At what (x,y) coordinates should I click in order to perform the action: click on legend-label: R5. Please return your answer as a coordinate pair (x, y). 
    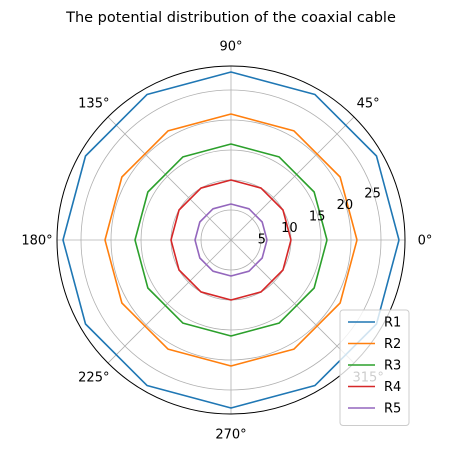
    Looking at the image, I should click on (392, 409).